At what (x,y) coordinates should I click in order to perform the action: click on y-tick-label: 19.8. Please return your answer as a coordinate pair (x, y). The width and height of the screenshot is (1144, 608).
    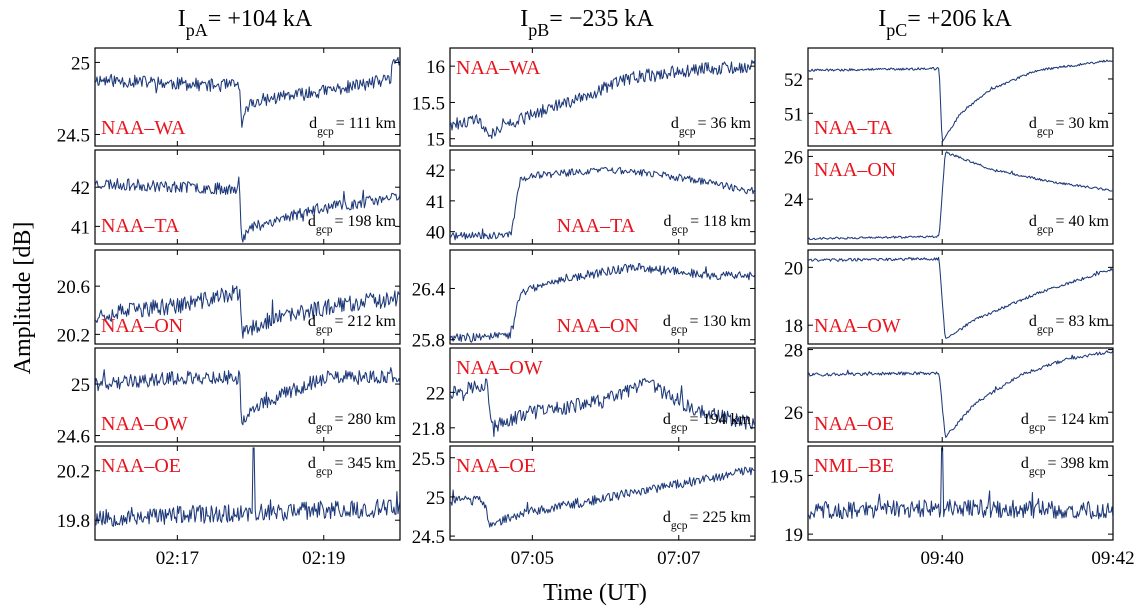
    Looking at the image, I should click on (73, 521).